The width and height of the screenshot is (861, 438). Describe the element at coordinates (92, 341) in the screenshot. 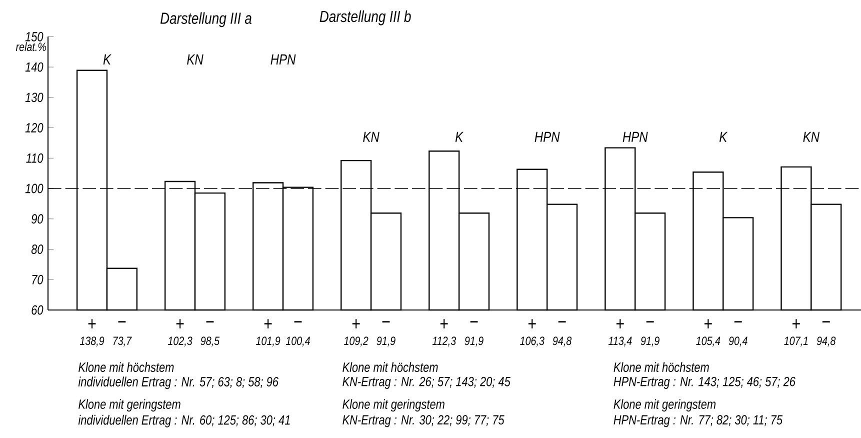

I see `data-label: 138,9` at that location.